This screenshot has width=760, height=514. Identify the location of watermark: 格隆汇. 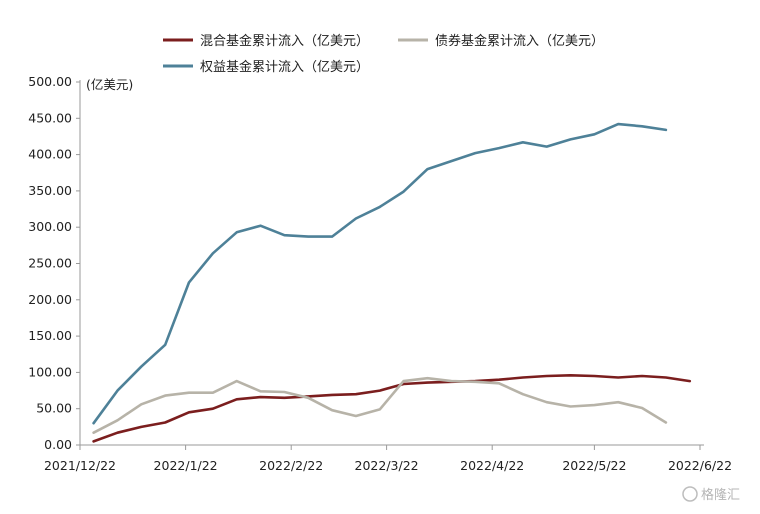
(711, 494).